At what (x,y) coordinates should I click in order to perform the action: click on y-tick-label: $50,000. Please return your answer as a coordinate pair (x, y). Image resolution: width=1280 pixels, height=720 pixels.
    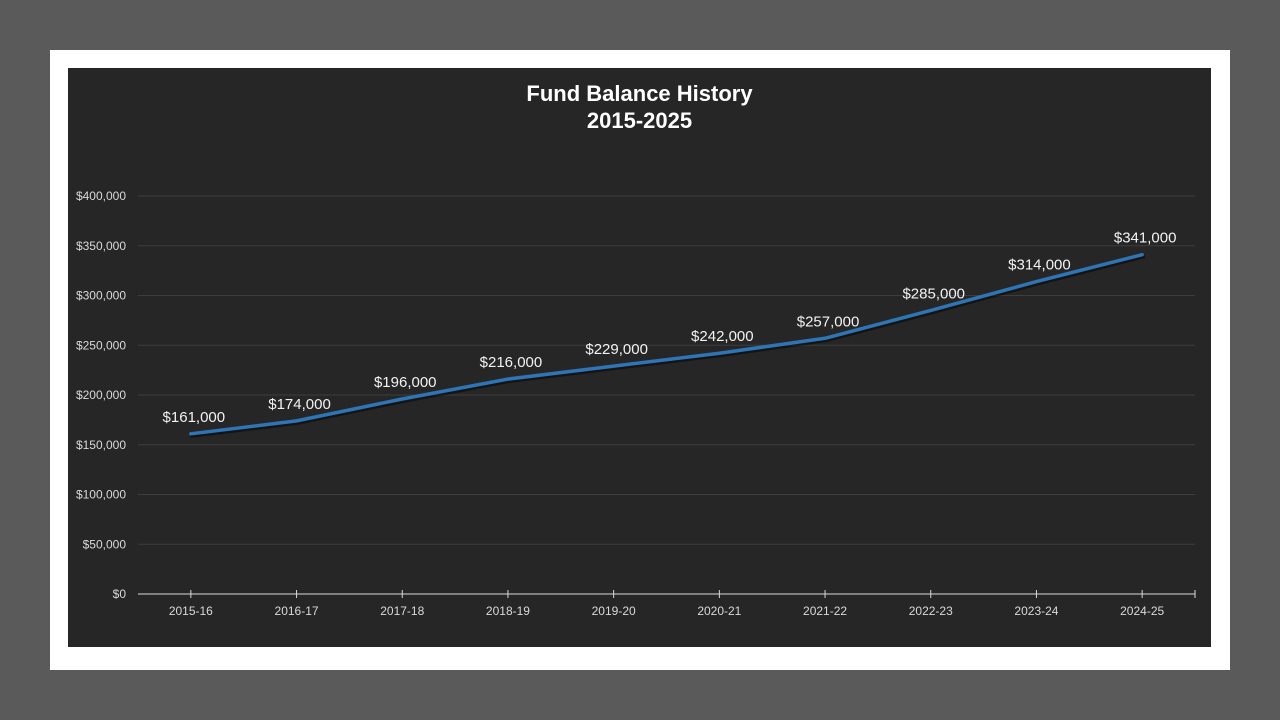
    Looking at the image, I should click on (105, 544).